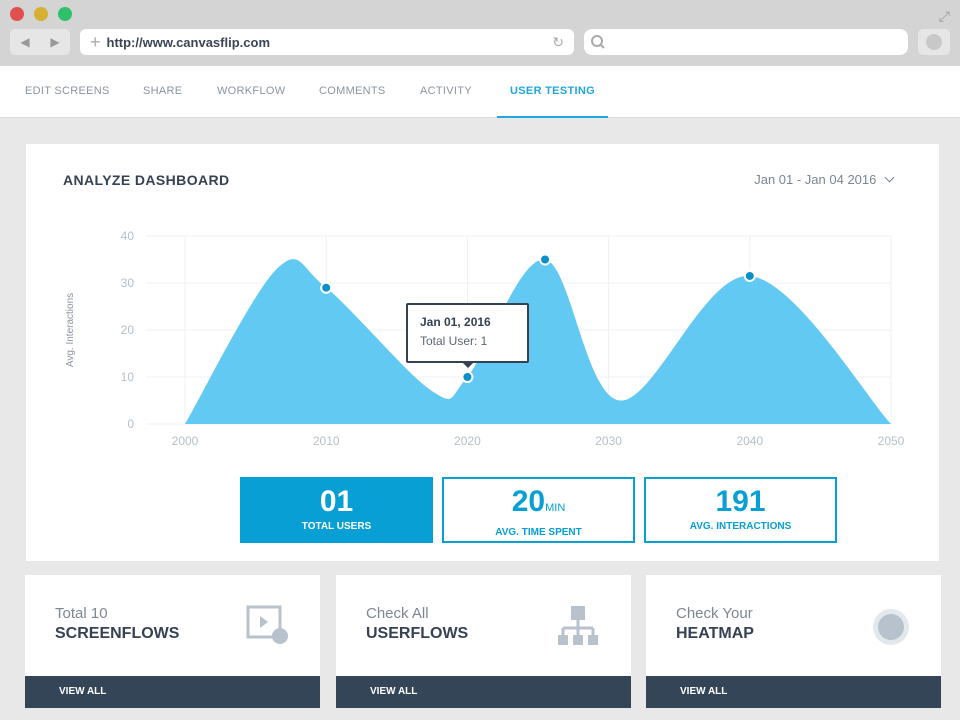  I want to click on back-button: ◀, so click(25, 42).